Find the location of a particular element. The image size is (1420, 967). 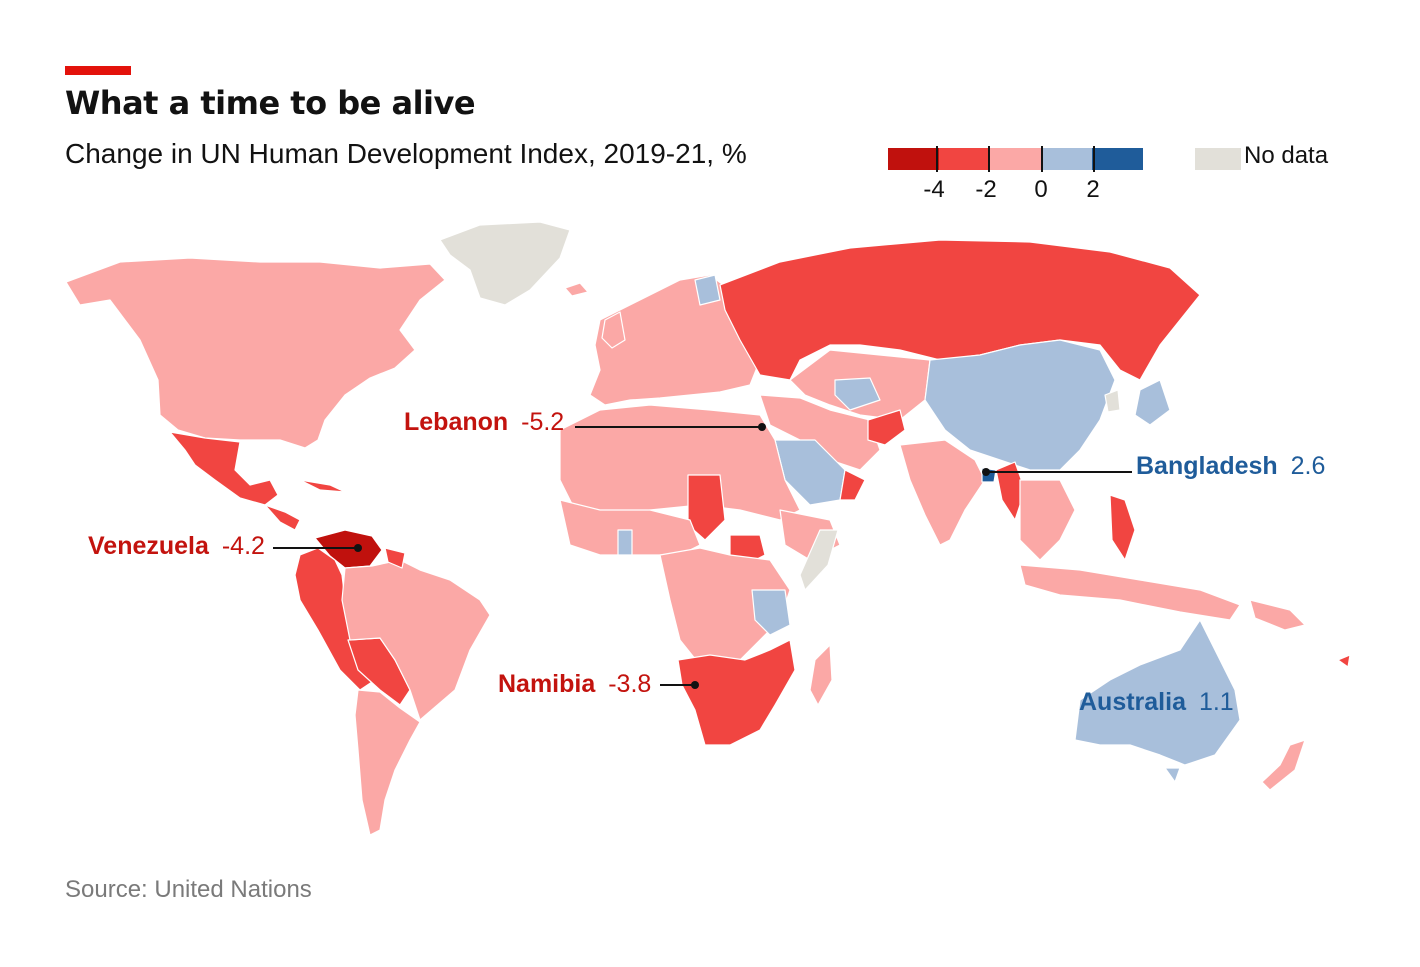

label-venezuela-value: -4.2 is located at coordinates (243, 546).